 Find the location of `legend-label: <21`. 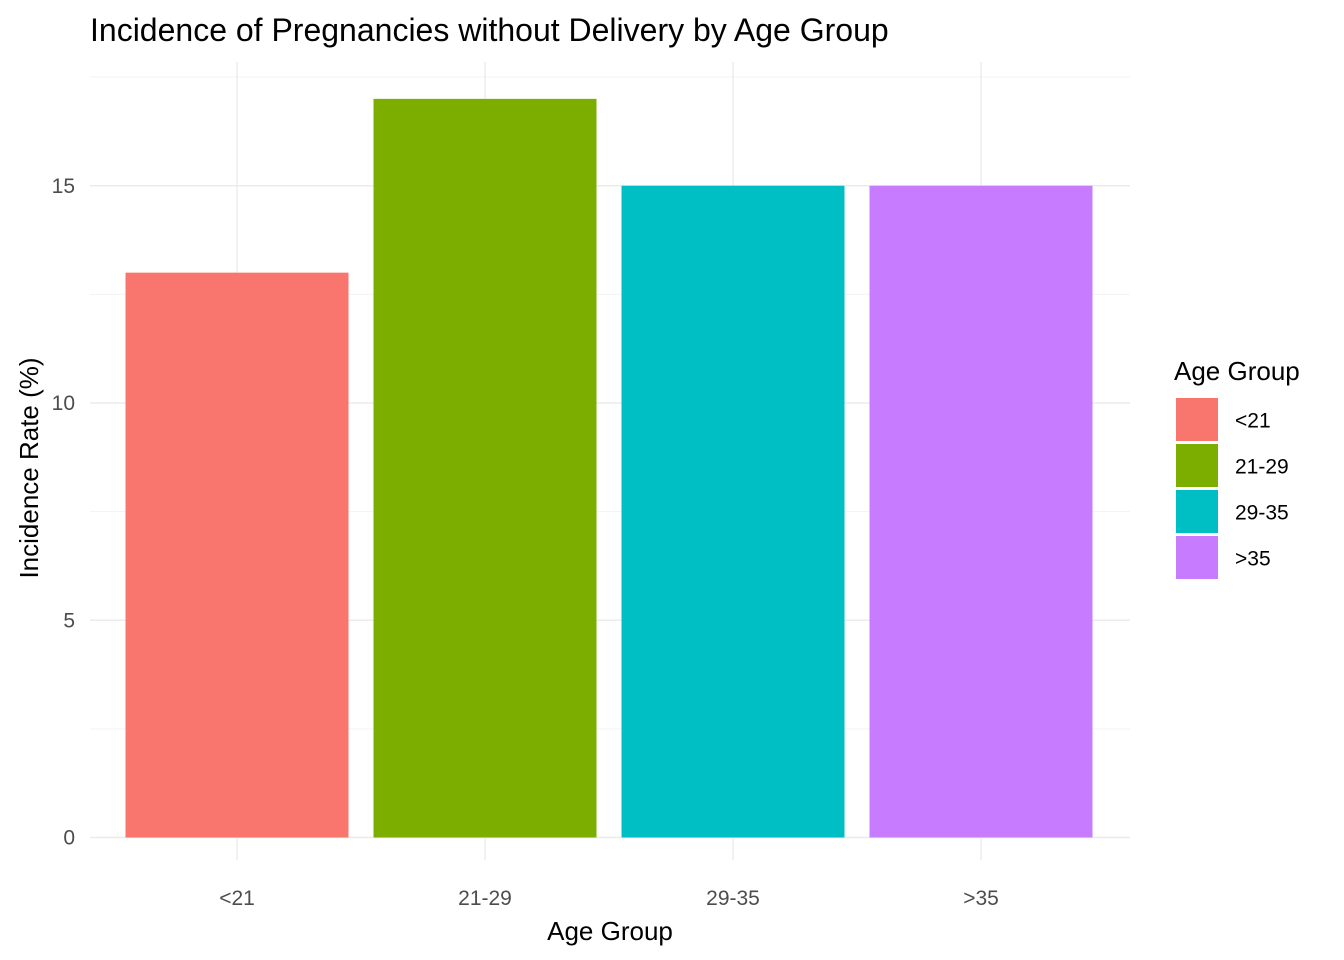

legend-label: <21 is located at coordinates (1253, 421).